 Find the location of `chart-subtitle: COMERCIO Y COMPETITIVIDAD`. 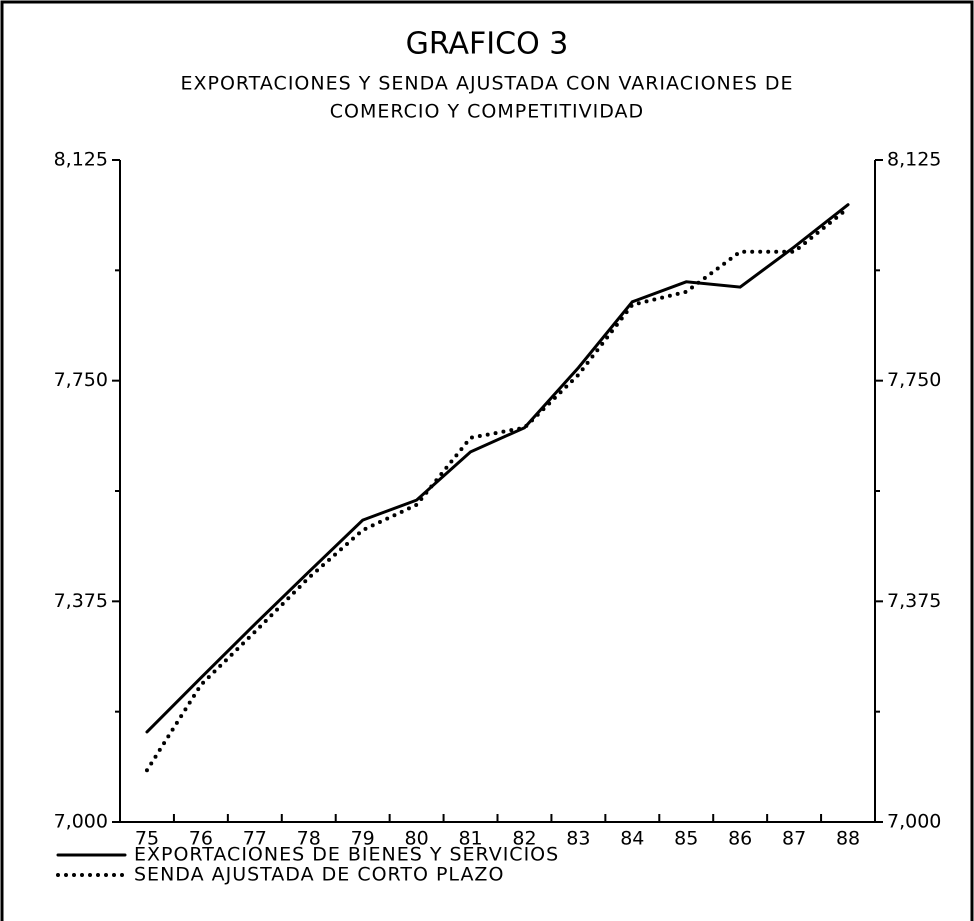

chart-subtitle: COMERCIO Y COMPETITIVIDAD is located at coordinates (487, 112).